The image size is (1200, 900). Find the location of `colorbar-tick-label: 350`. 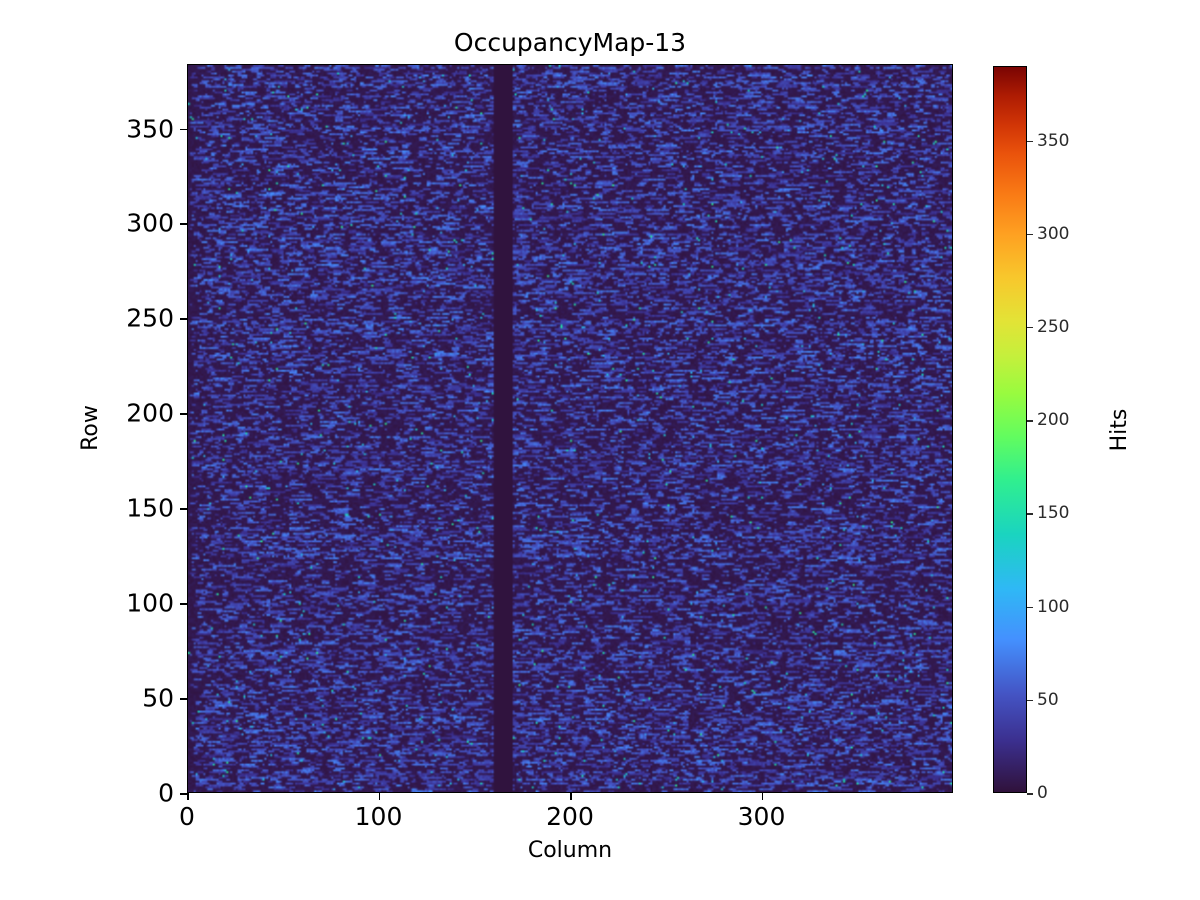

colorbar-tick-label: 350 is located at coordinates (1053, 140).